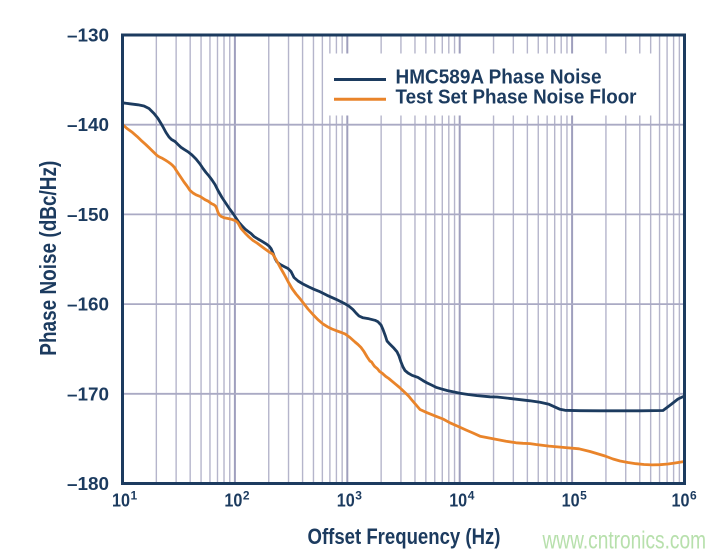 This screenshot has height=557, width=726. Describe the element at coordinates (499, 78) in the screenshot. I see `svg-text: HMC589A Phase Noise` at that location.